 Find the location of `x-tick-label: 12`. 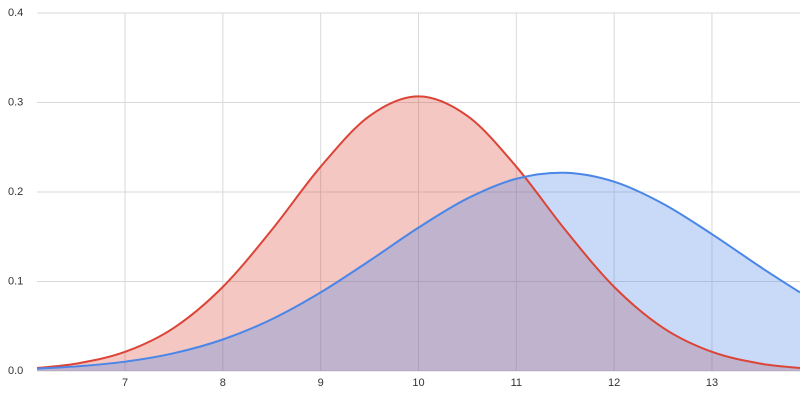

x-tick-label: 12 is located at coordinates (614, 383).